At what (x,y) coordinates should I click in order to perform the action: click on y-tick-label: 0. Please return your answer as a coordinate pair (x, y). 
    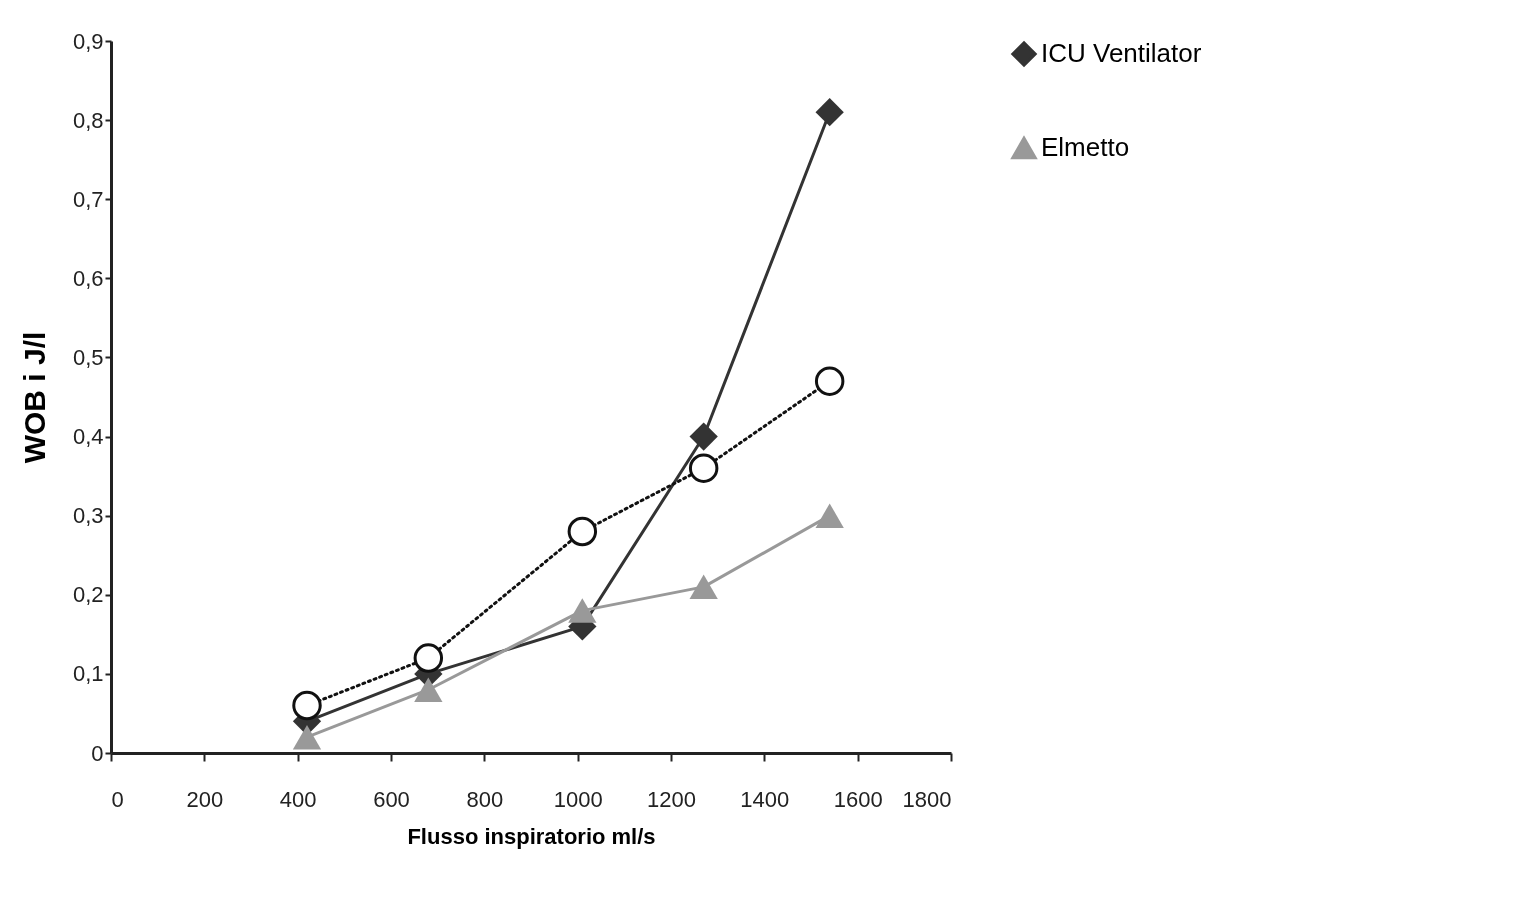
    Looking at the image, I should click on (97, 753).